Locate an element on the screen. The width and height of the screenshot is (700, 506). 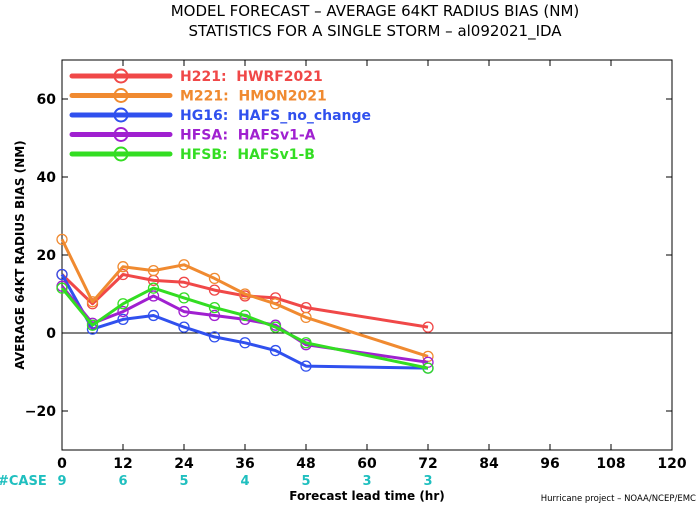
case-counts: 9 6 5 4 5 3 3 is located at coordinates (244, 481).